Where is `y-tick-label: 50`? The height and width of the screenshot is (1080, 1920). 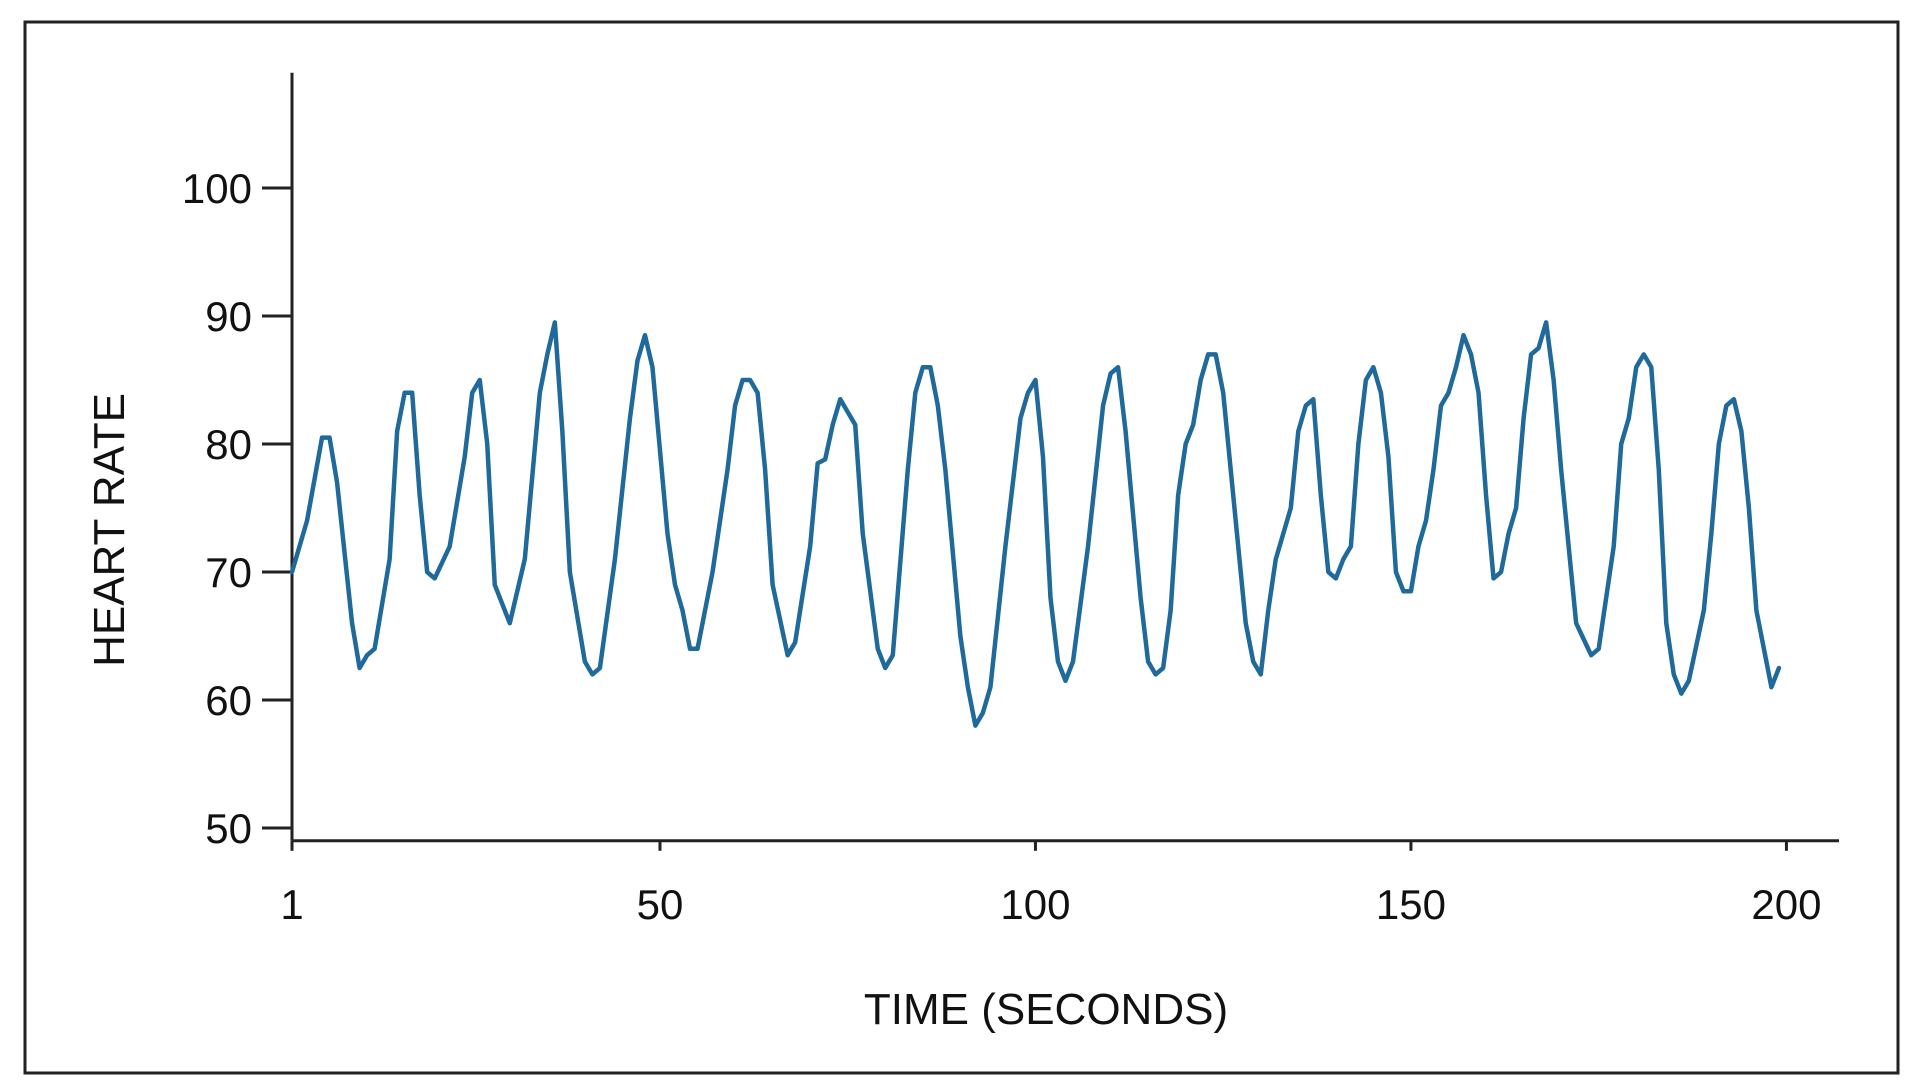
y-tick-label: 50 is located at coordinates (228, 828).